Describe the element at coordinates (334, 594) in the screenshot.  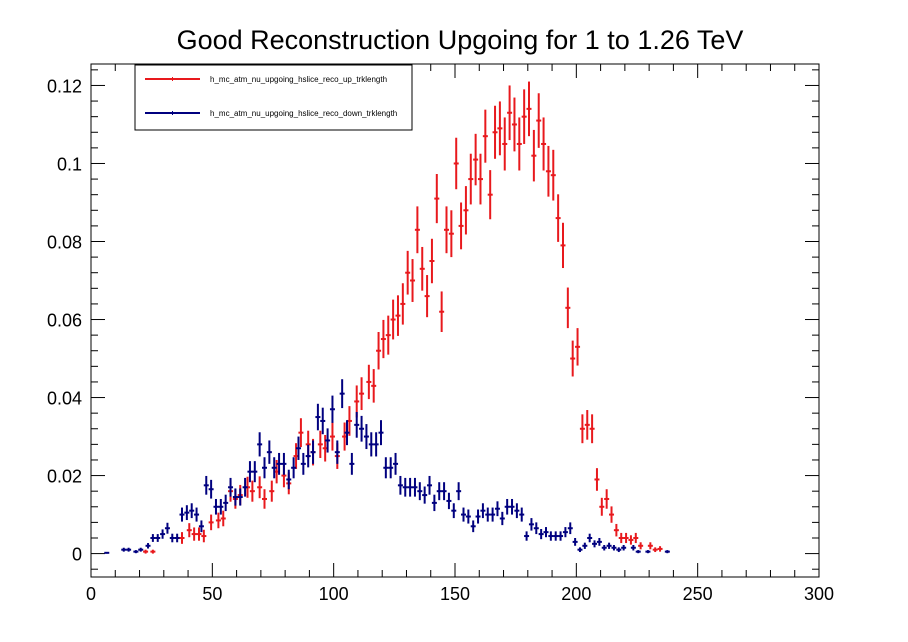
I see `x-tick-label: 100` at that location.